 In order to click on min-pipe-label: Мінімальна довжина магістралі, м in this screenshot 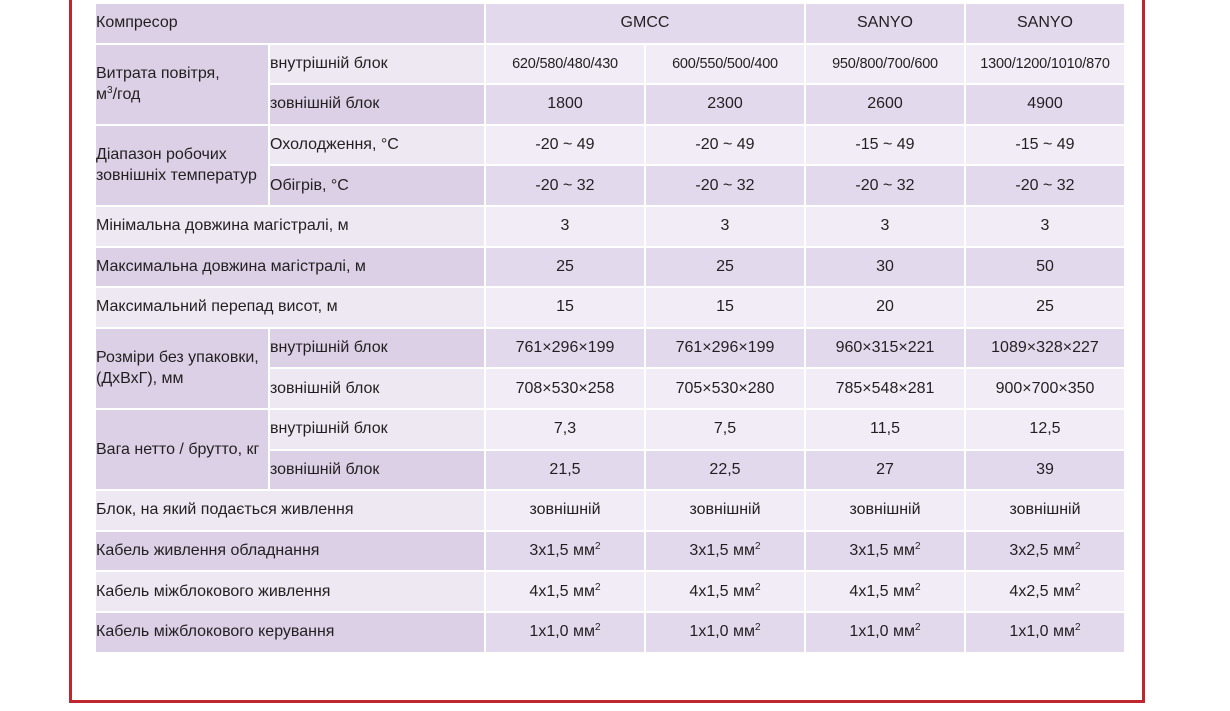, I will do `click(290, 226)`.